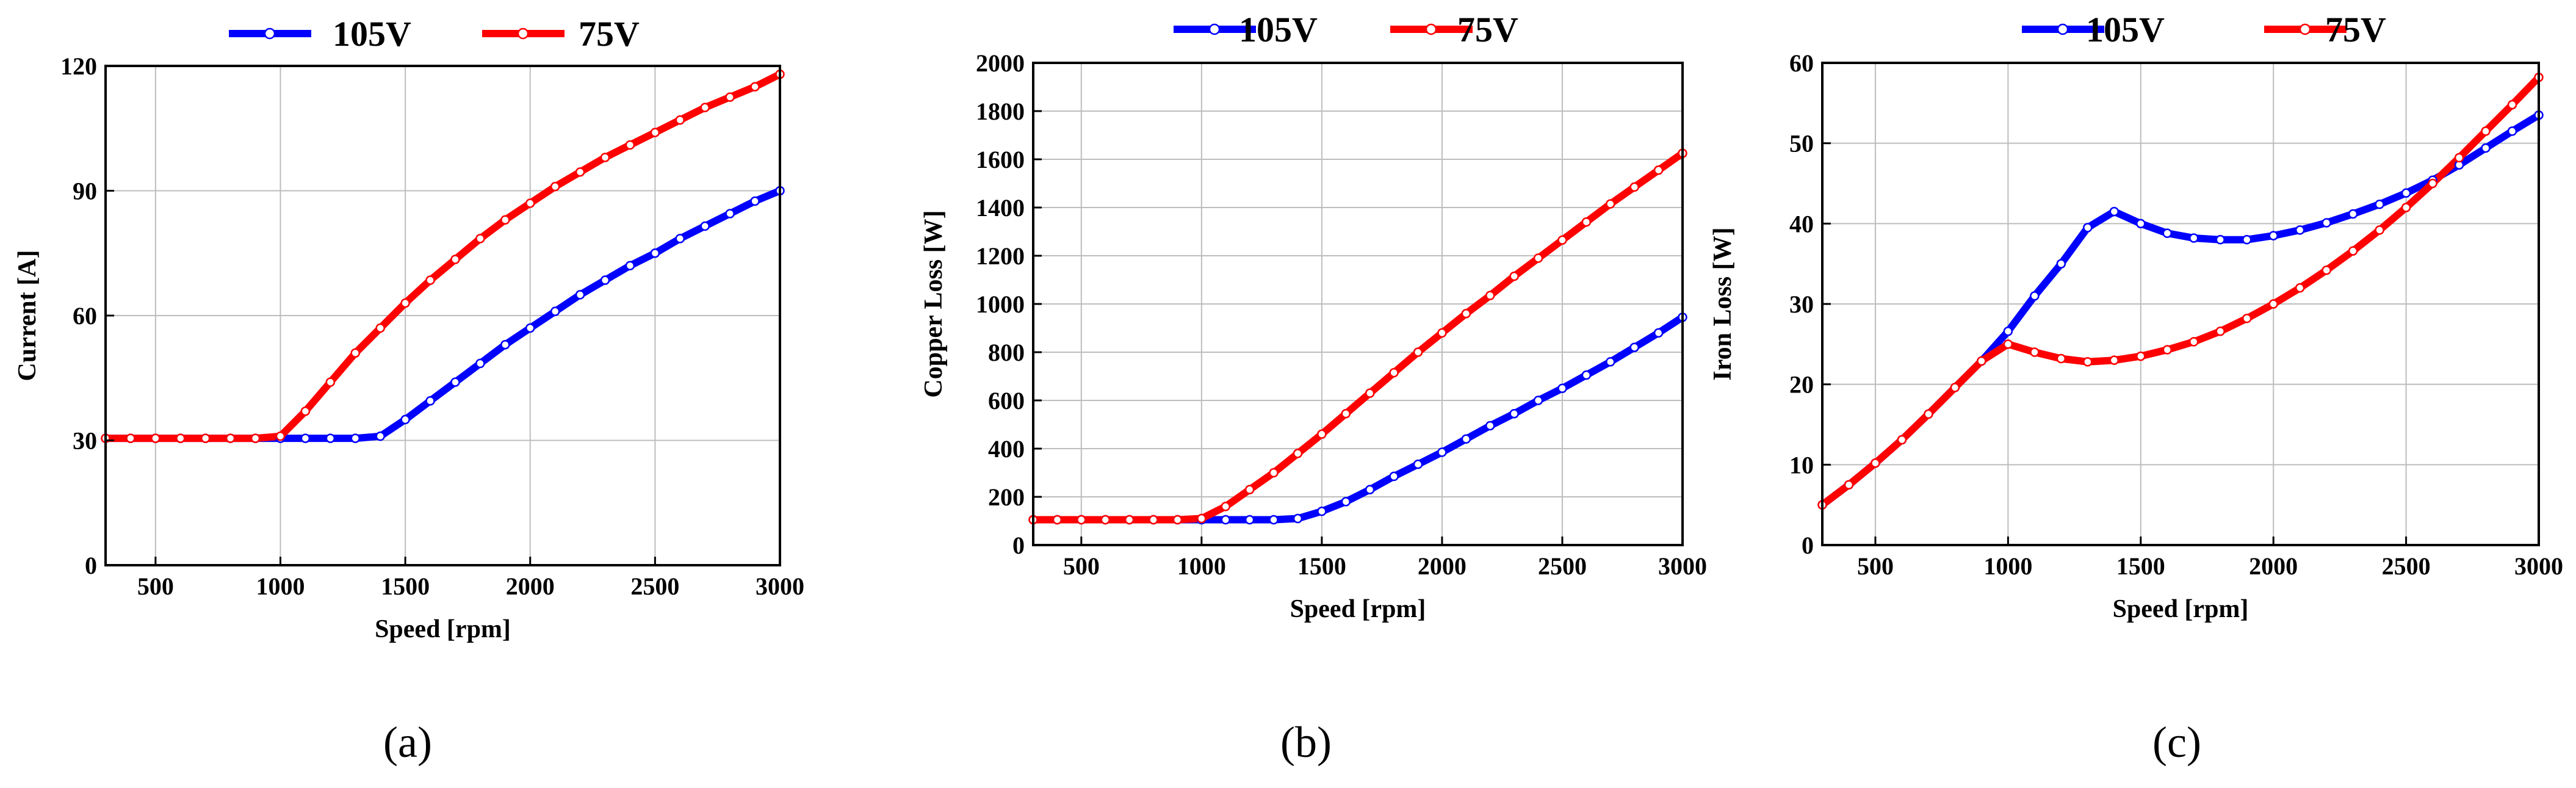 This screenshot has width=2576, height=788. Describe the element at coordinates (1723, 304) in the screenshot. I see `y-axis-label: Iron Loss [W]` at that location.